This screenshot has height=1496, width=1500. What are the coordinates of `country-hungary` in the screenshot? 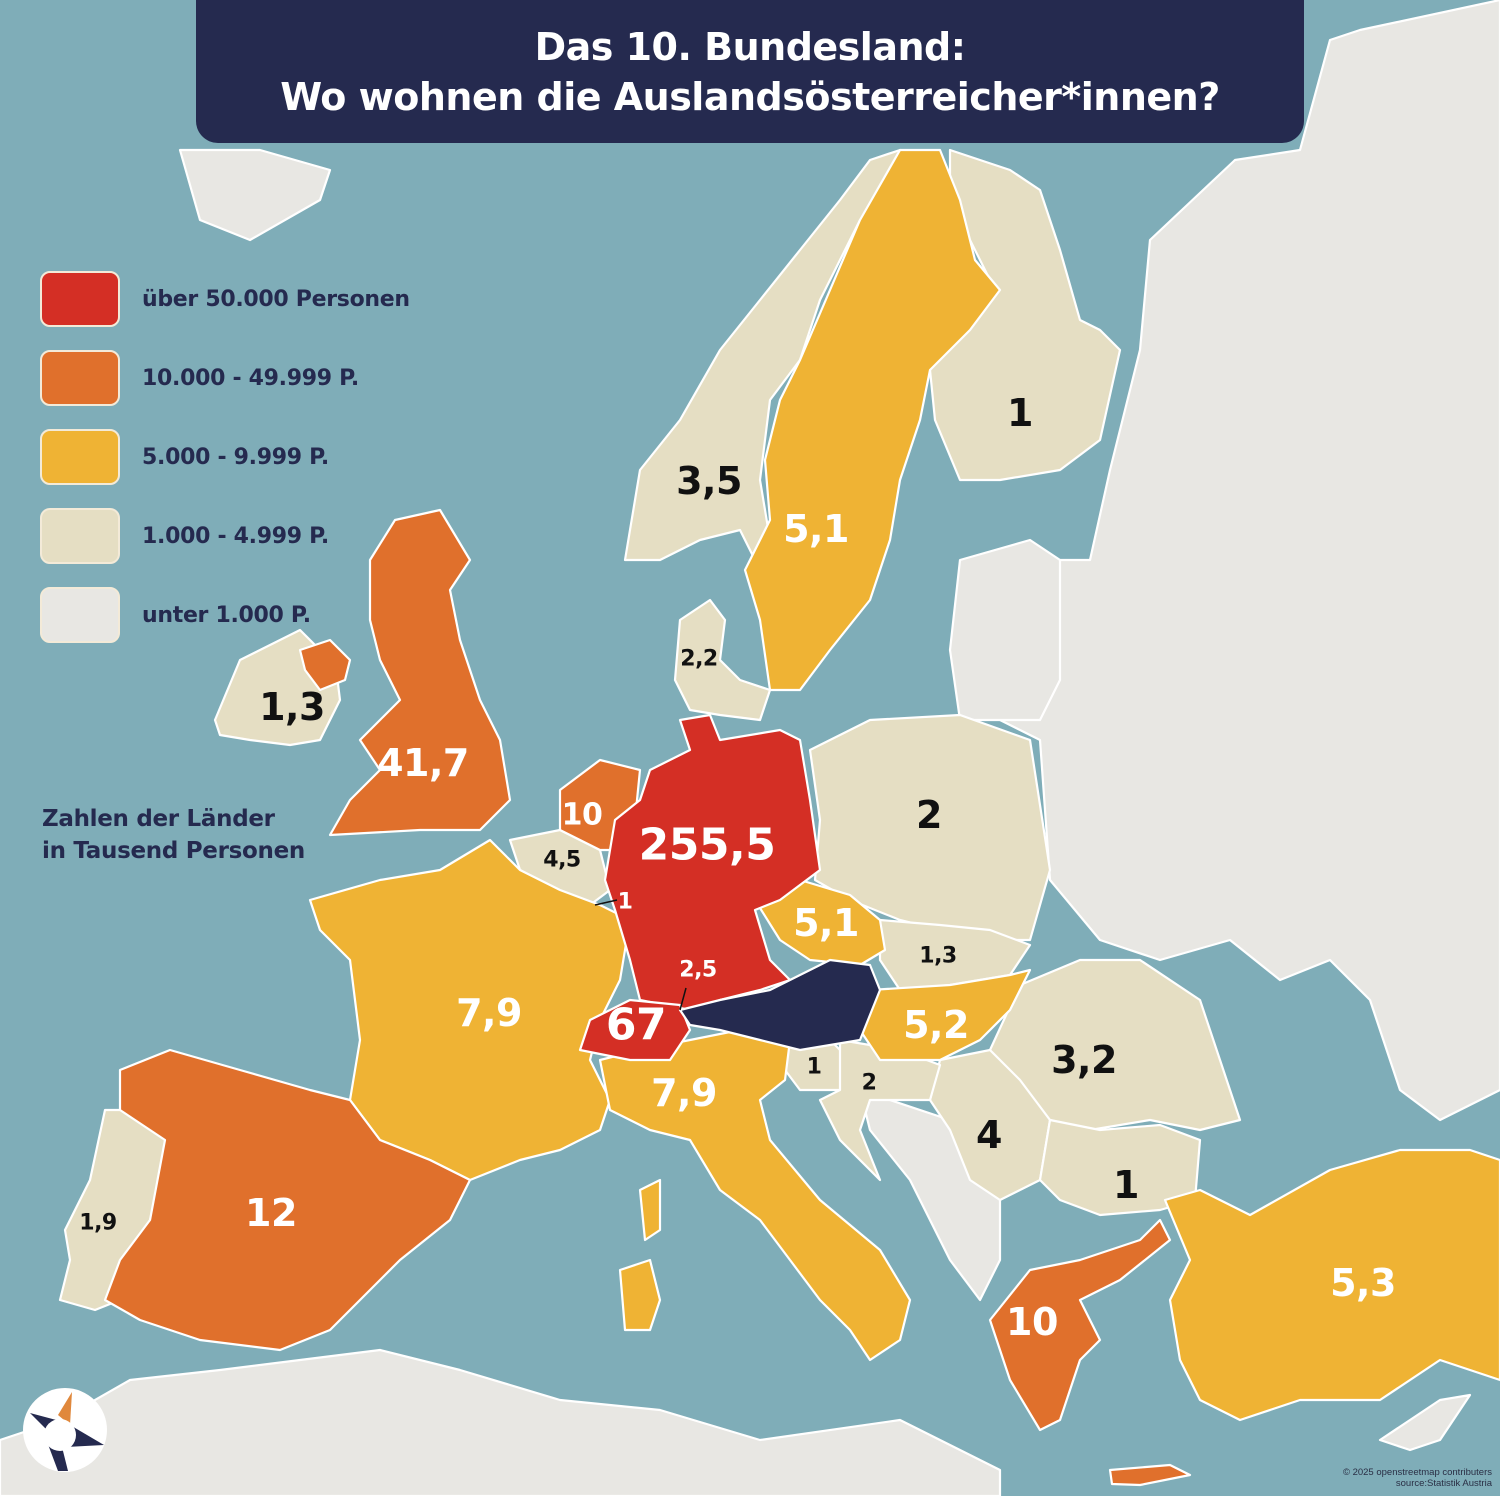 It's located at (945, 1015).